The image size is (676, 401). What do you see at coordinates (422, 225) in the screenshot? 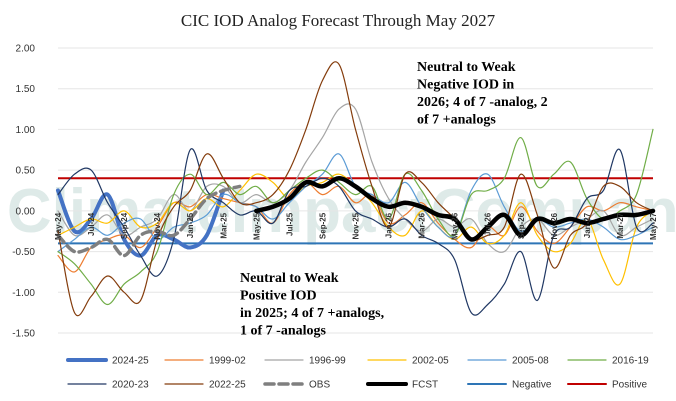
I see `x-tick-label: Mar-26` at bounding box center [422, 225].